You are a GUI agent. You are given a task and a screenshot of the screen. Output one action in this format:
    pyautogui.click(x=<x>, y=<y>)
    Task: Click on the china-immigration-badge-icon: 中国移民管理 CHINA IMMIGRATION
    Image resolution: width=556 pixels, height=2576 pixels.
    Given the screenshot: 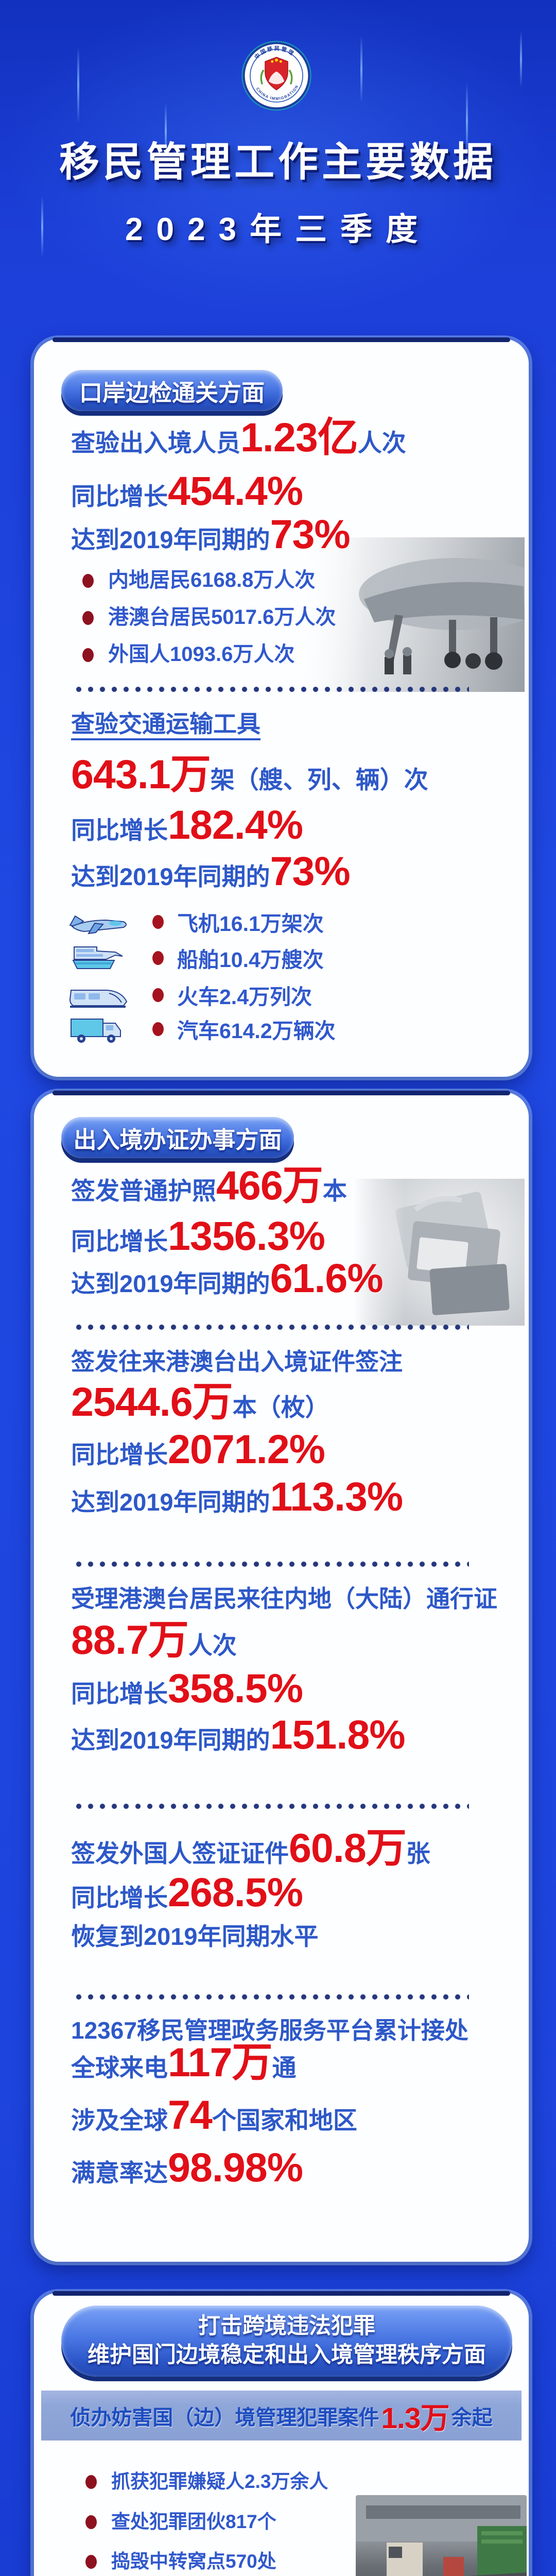 What is the action you would take?
    pyautogui.click(x=276, y=76)
    